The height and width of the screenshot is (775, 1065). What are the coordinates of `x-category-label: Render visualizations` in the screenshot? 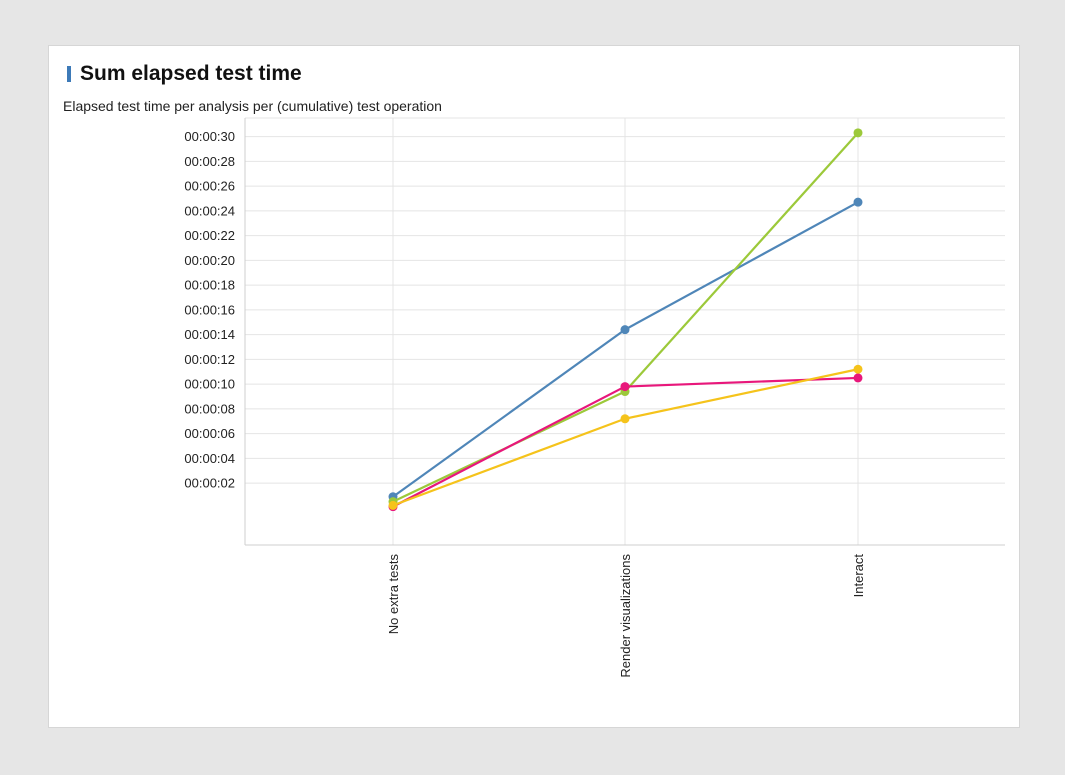 It's located at (625, 616).